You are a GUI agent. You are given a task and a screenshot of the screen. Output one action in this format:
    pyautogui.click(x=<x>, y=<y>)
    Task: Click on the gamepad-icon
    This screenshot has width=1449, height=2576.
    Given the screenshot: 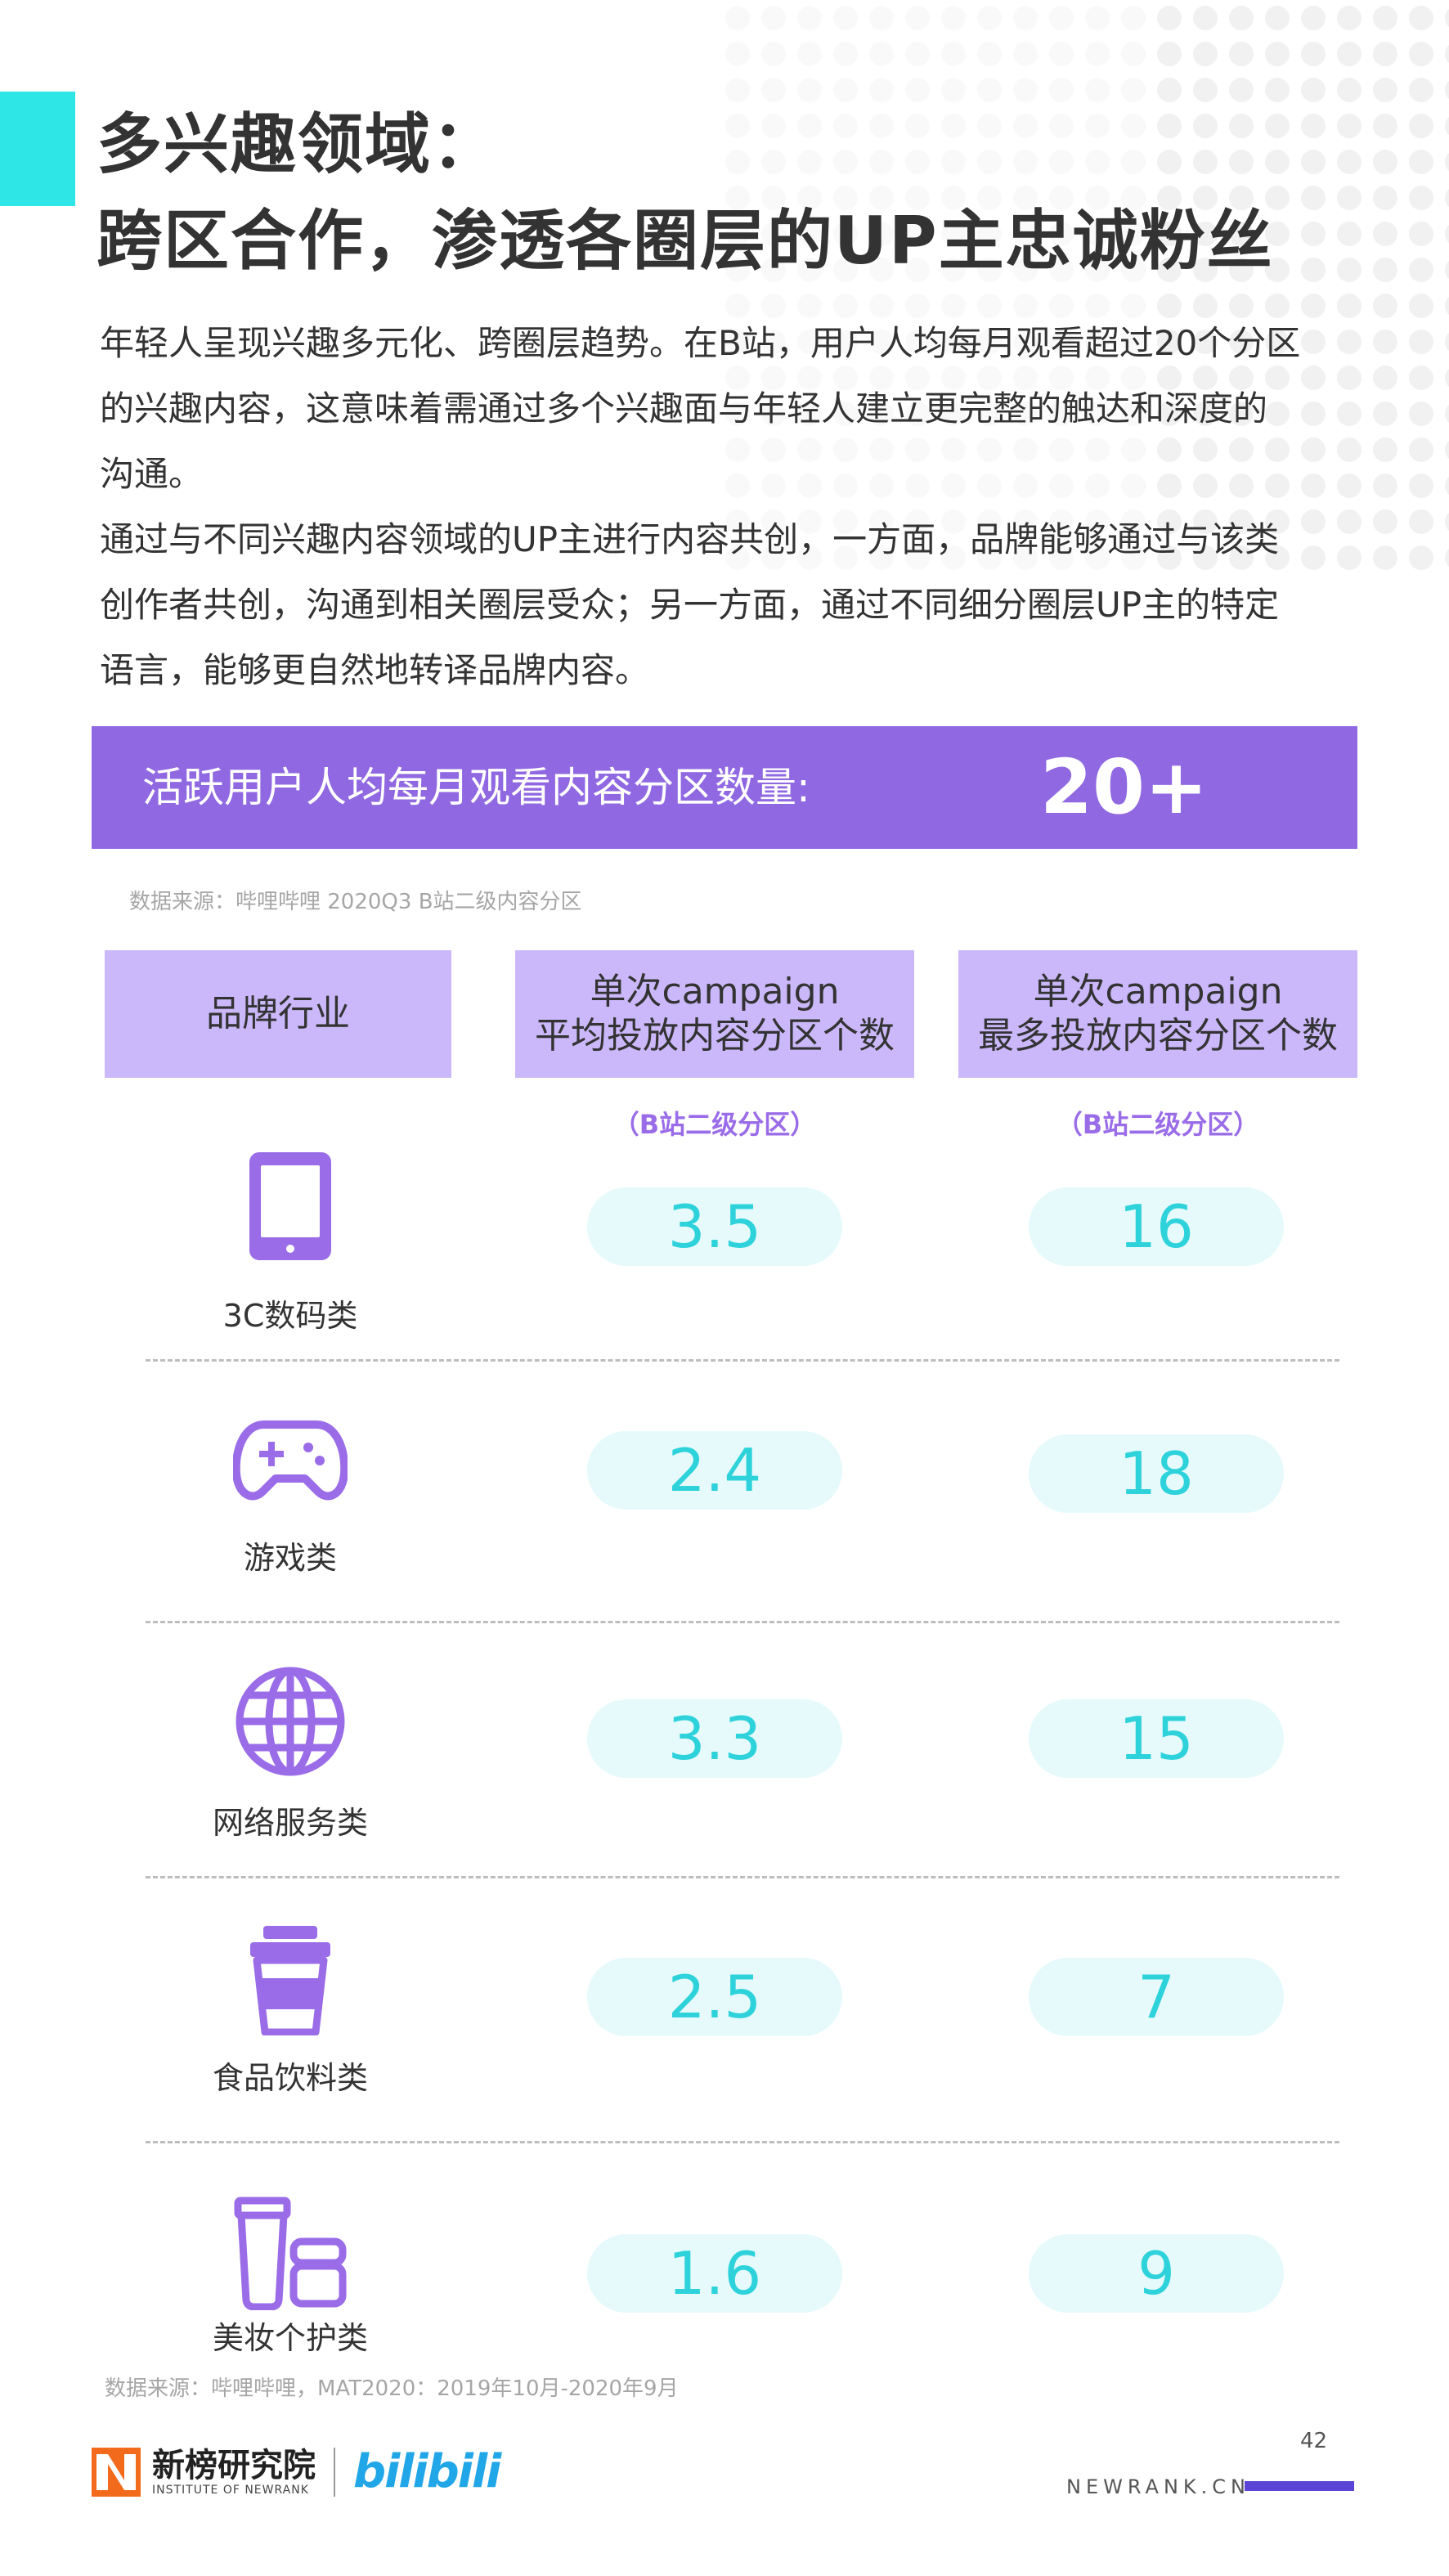 What is the action you would take?
    pyautogui.click(x=290, y=1461)
    